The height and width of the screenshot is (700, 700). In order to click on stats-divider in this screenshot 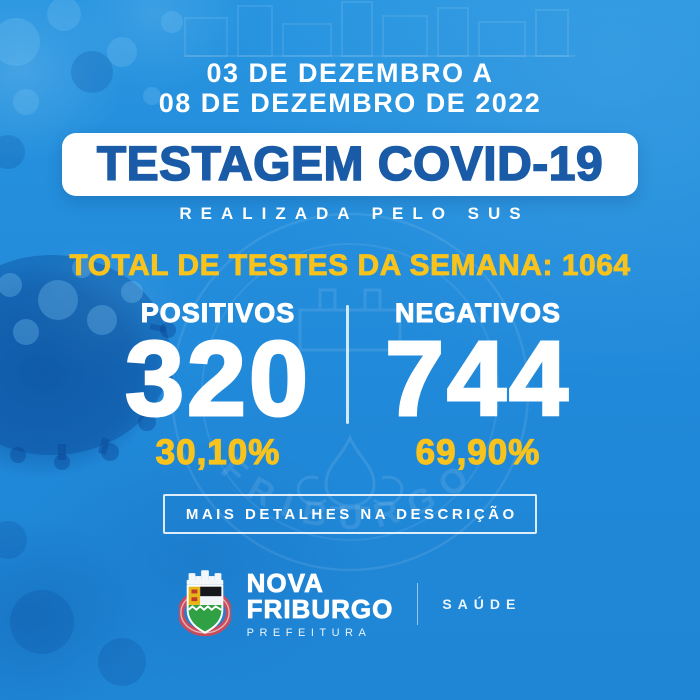, I will do `click(347, 364)`.